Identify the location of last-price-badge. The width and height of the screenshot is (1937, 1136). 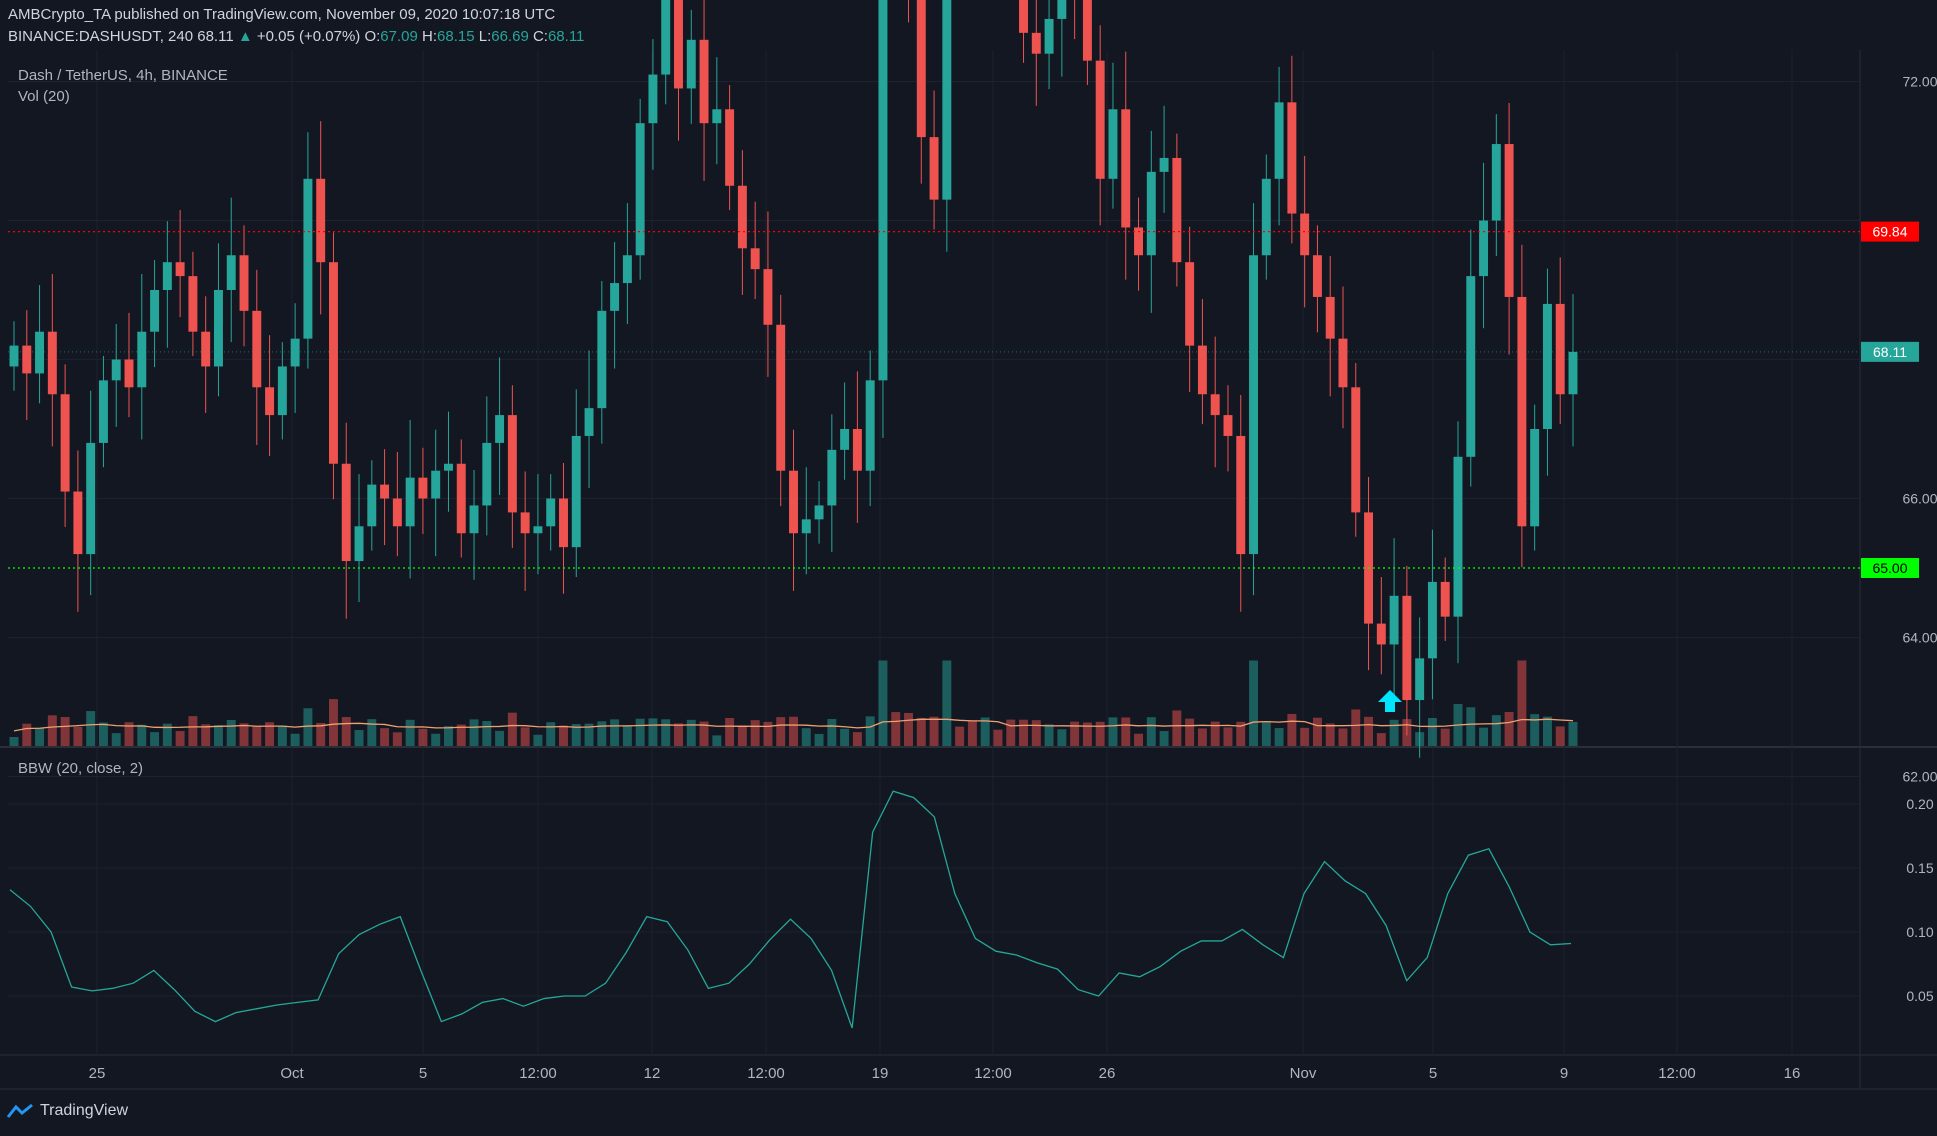
(1890, 351).